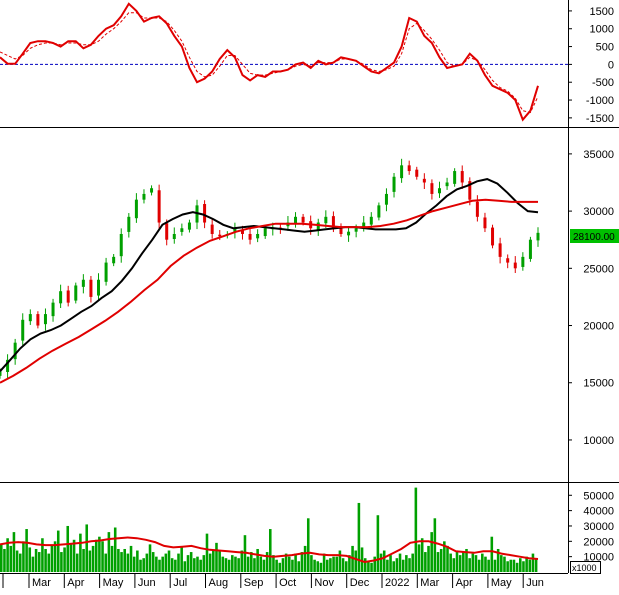  I want to click on last-price-tag-label: 28100.00, so click(594, 237).